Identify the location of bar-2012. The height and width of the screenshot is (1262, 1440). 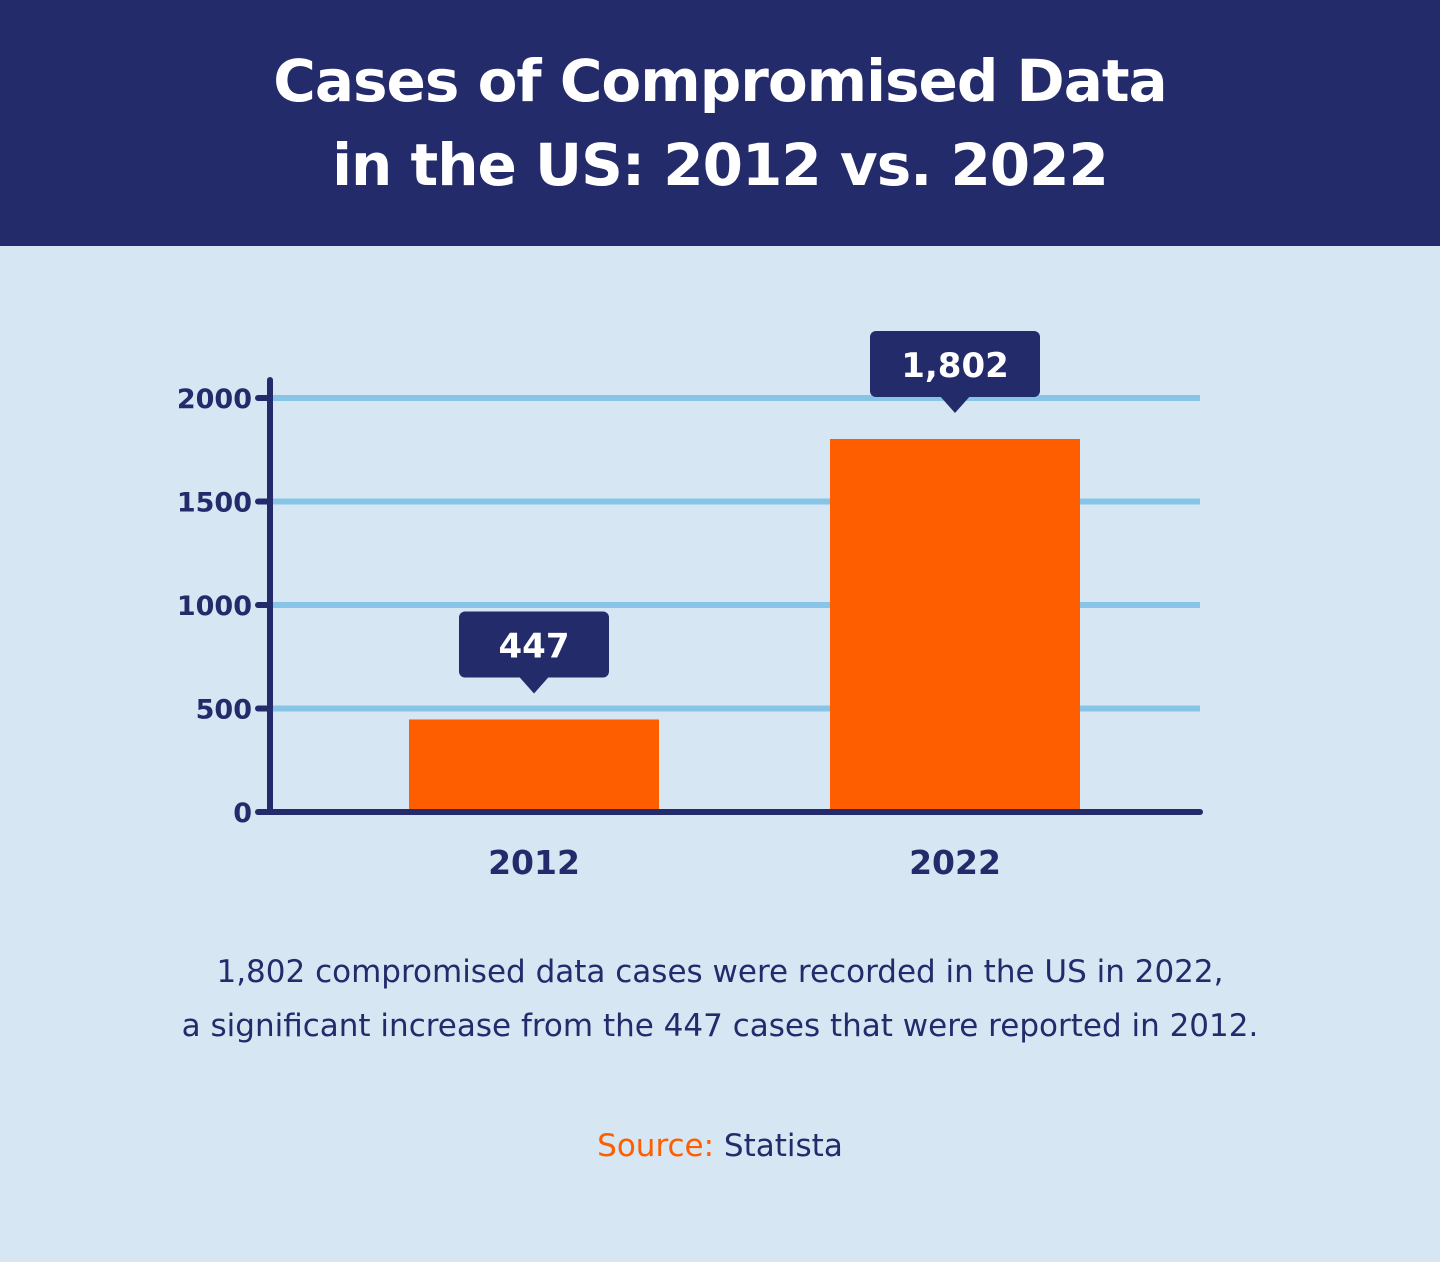
(534, 765).